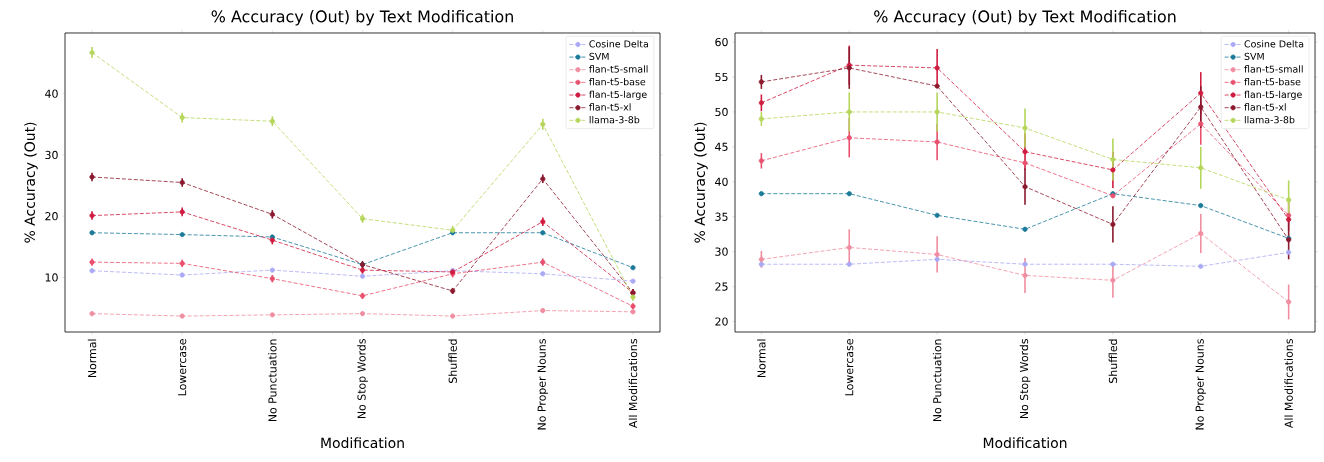 The height and width of the screenshot is (462, 1324). What do you see at coordinates (721, 77) in the screenshot?
I see `y-tick-label: 55` at bounding box center [721, 77].